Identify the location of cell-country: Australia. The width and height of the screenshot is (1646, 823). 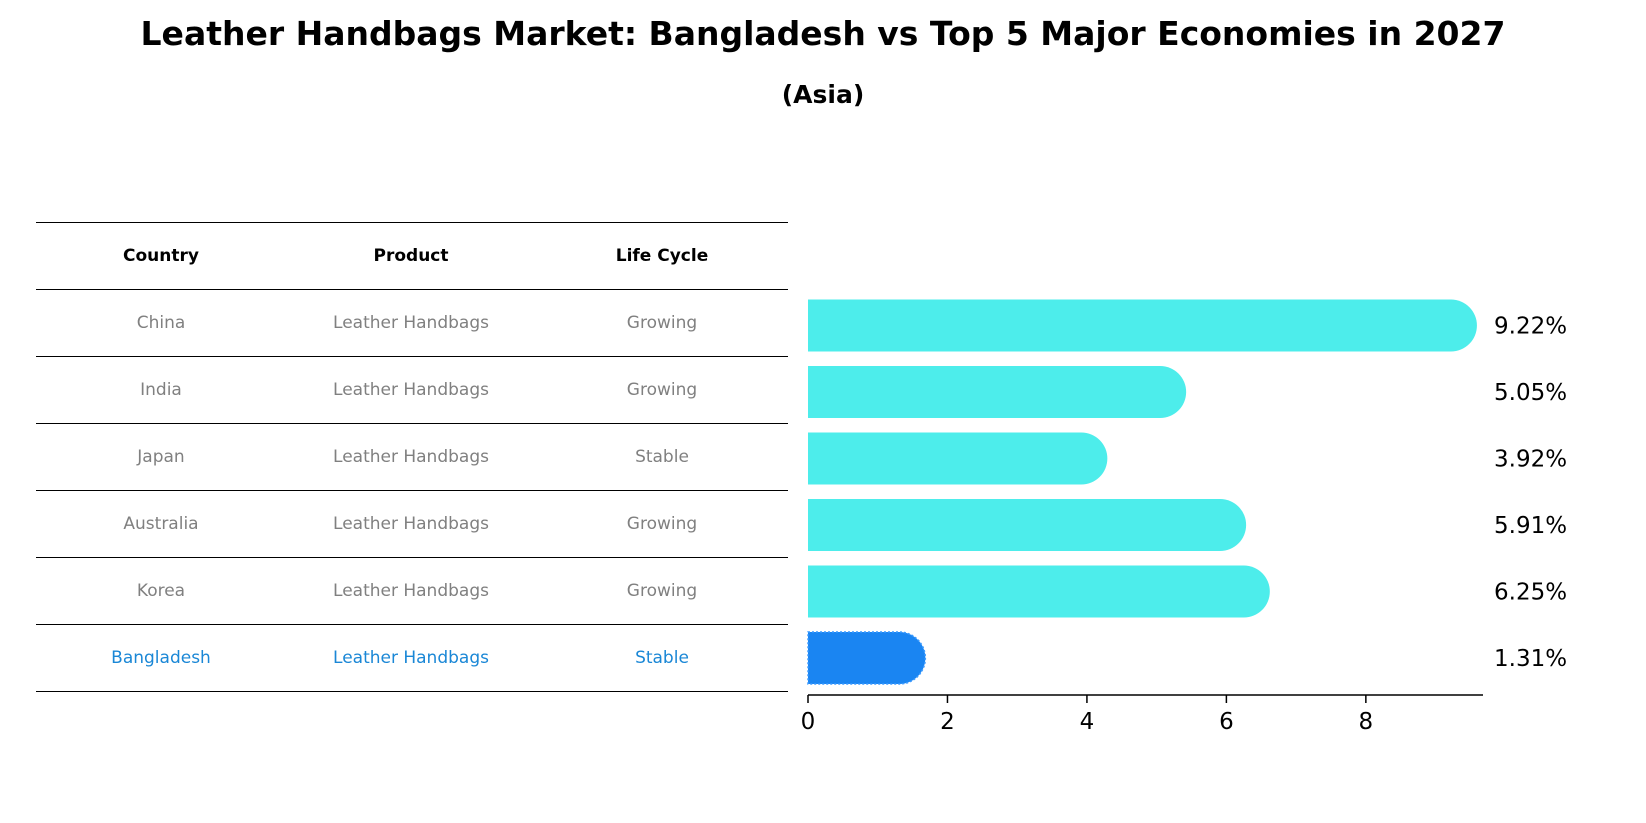
(161, 524).